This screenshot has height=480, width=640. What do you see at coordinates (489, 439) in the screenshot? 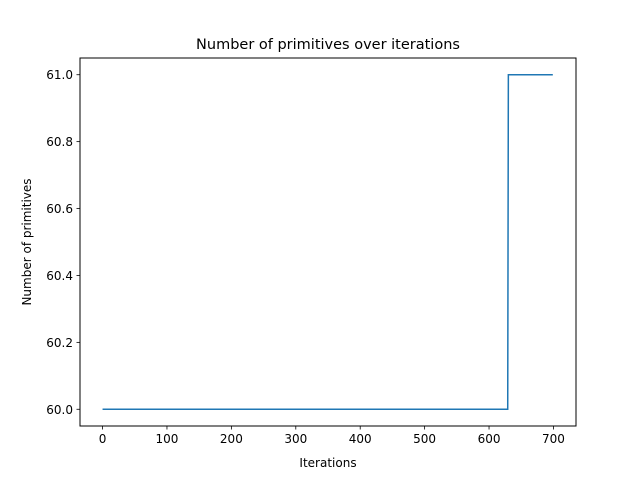
I see `x-tick-label: 600` at bounding box center [489, 439].